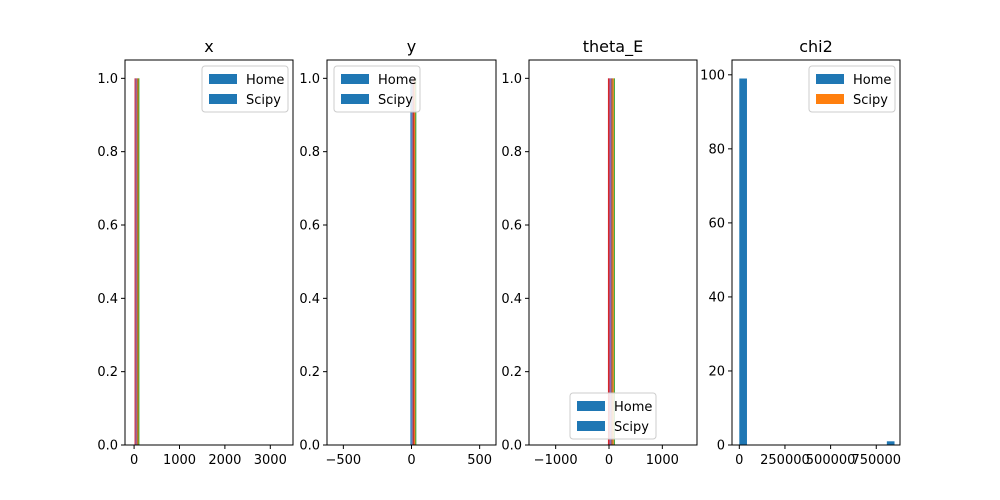 This screenshot has height=500, width=1000. What do you see at coordinates (224, 460) in the screenshot?
I see `x-tick-label: 2000` at bounding box center [224, 460].